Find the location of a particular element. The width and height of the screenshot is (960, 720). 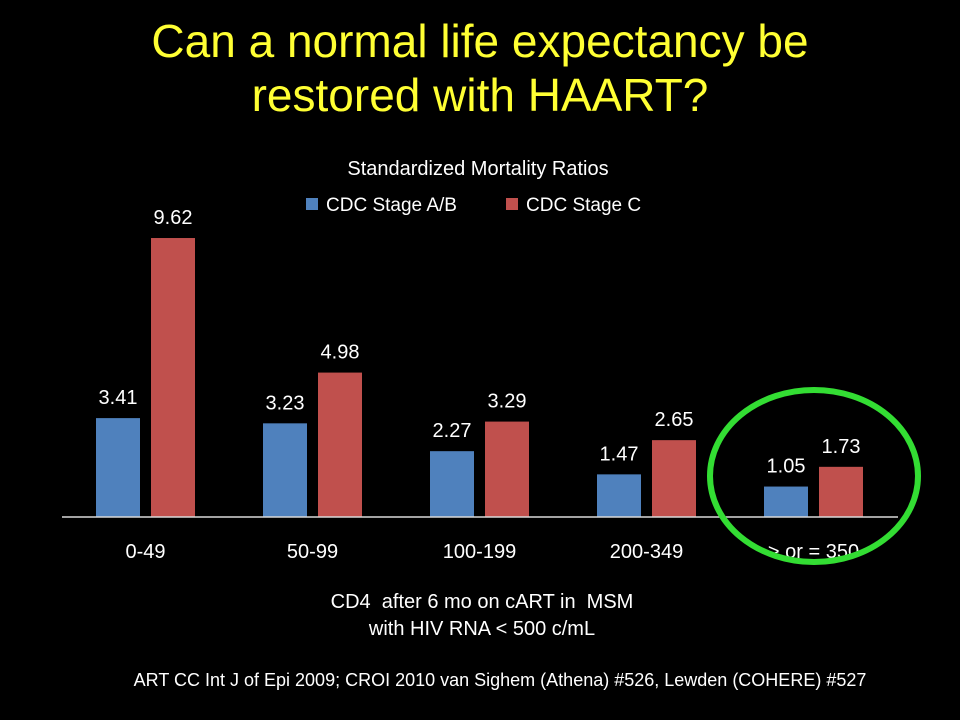

x-tick-label-2: 100-199 is located at coordinates (479, 552).